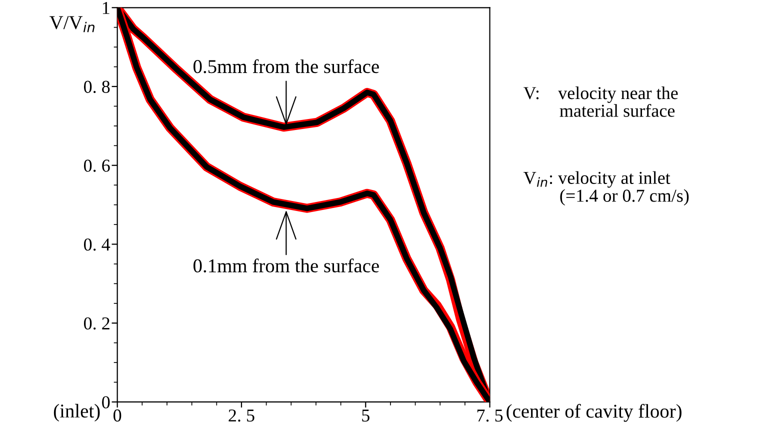  I want to click on y-tick-label: 0, so click(106, 402).